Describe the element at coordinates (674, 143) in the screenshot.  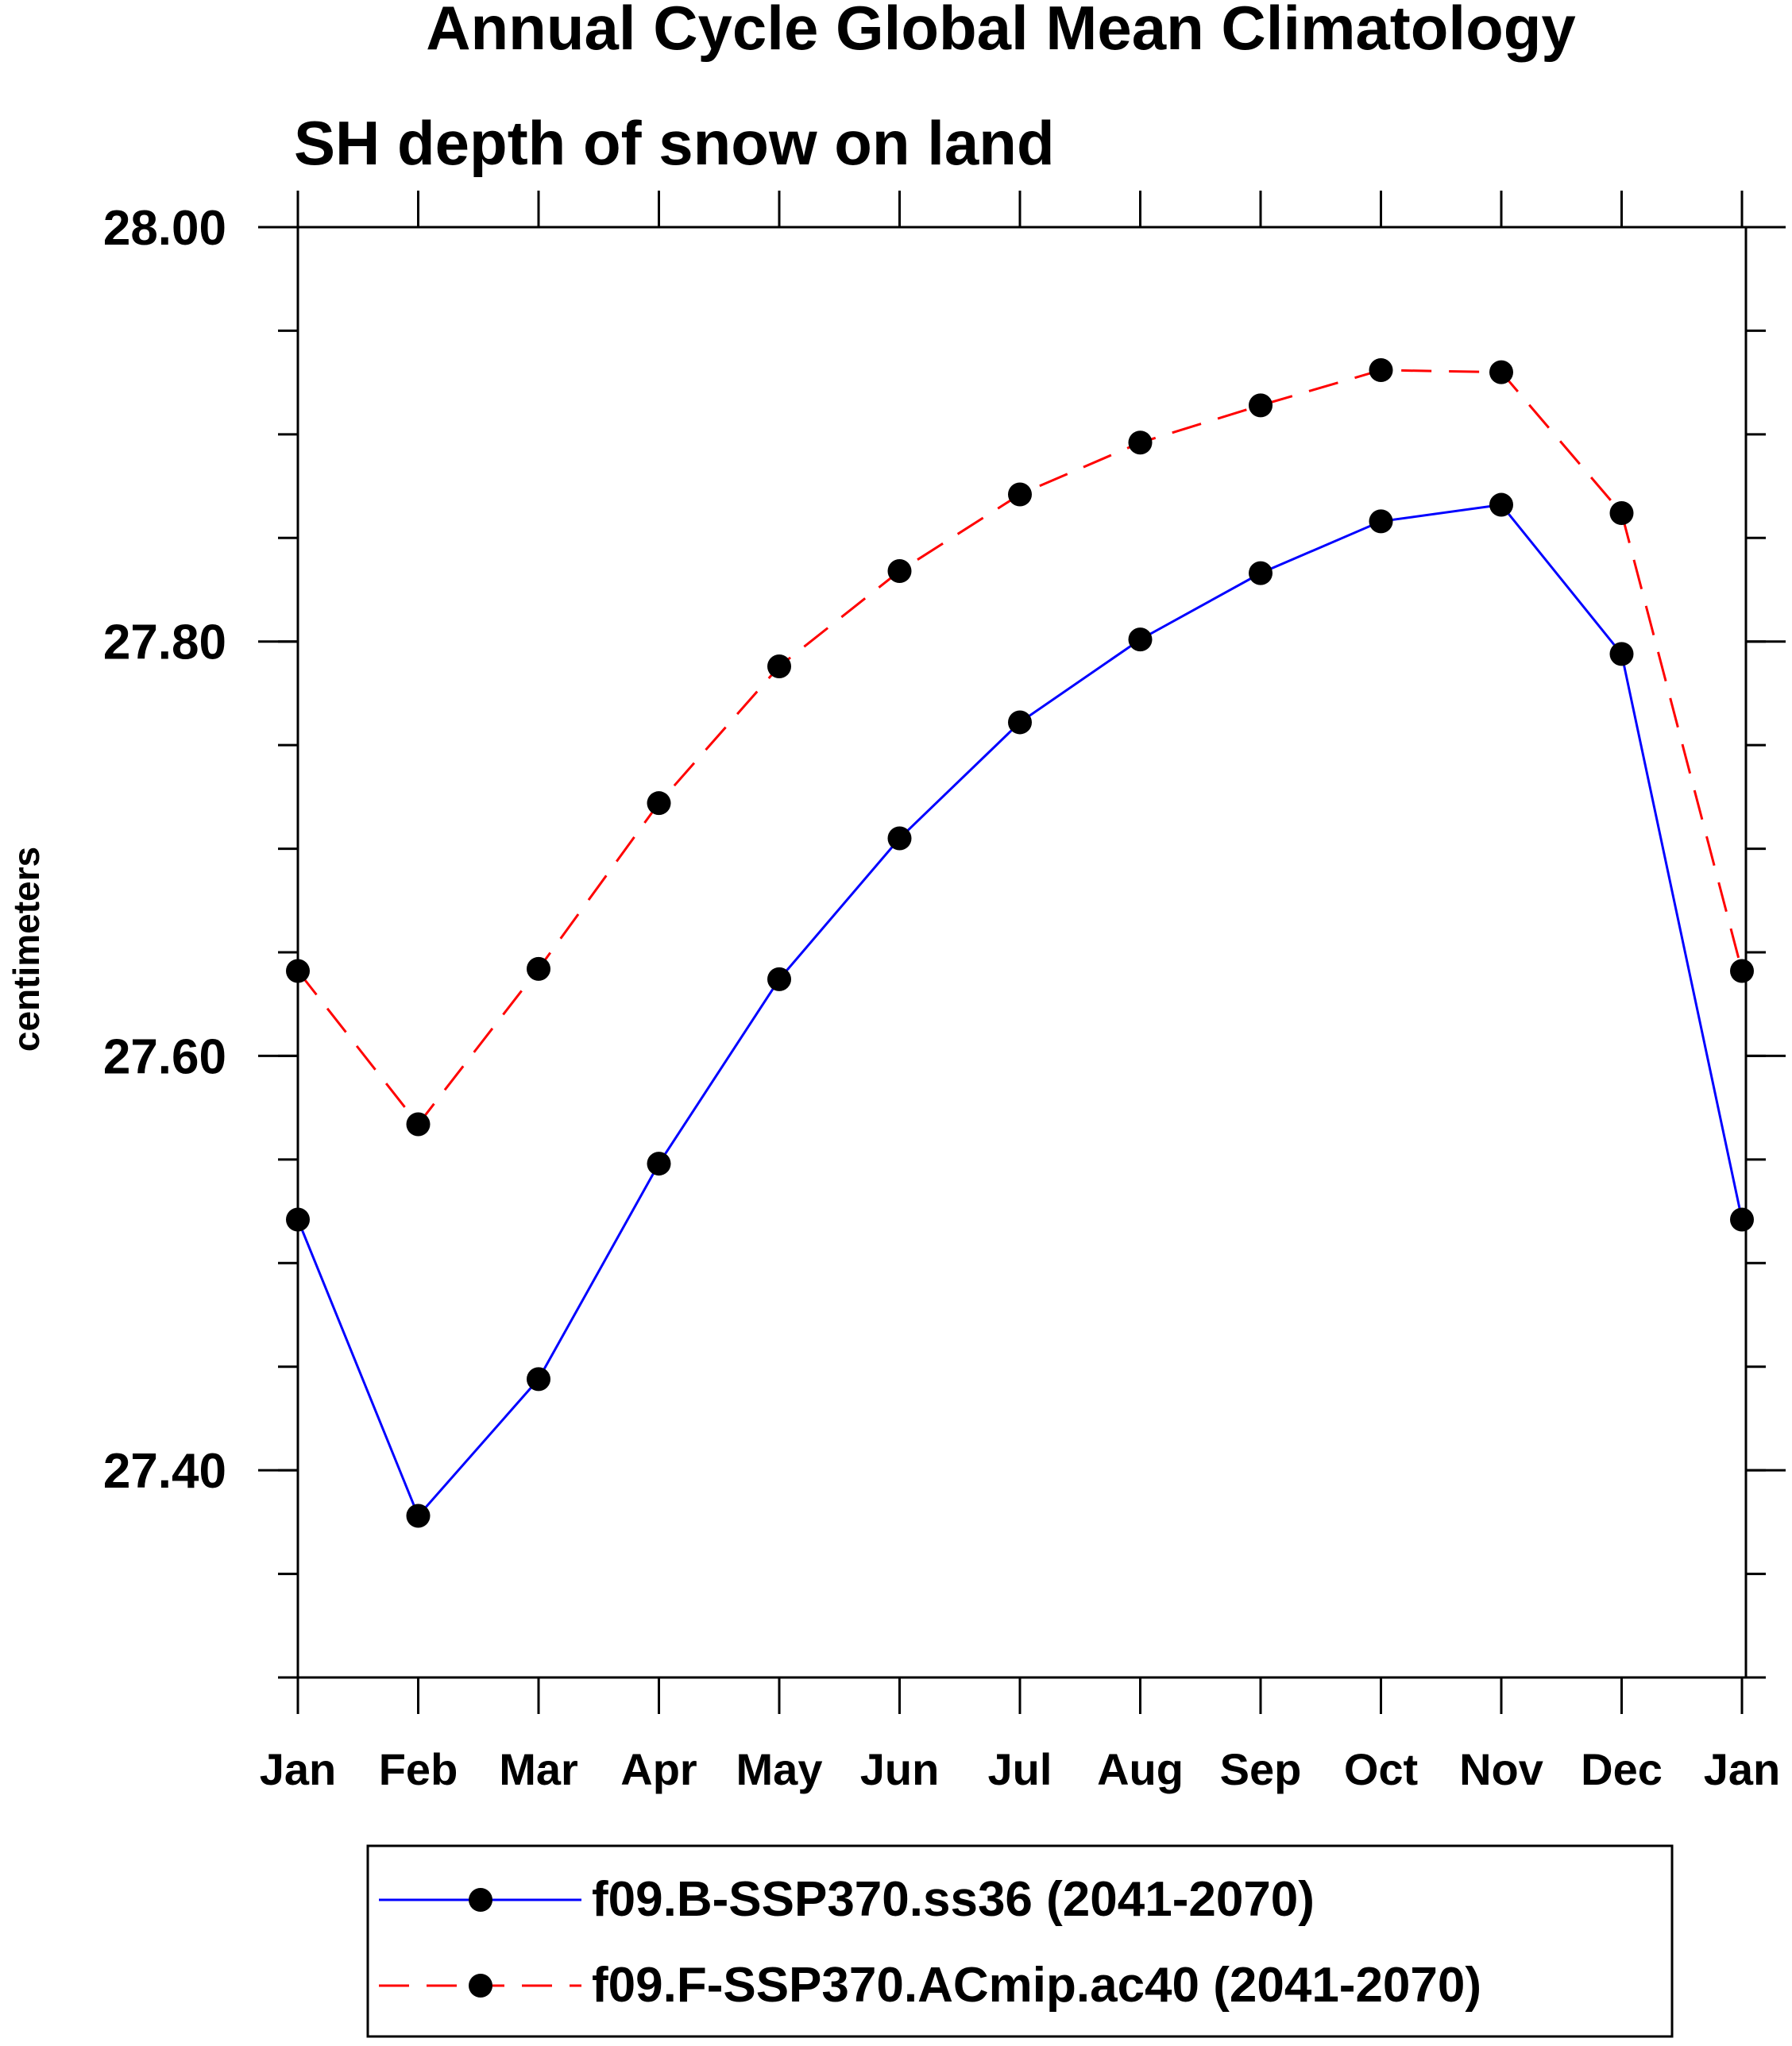
I see `chart-subtitle: SH depth of snow on land` at that location.